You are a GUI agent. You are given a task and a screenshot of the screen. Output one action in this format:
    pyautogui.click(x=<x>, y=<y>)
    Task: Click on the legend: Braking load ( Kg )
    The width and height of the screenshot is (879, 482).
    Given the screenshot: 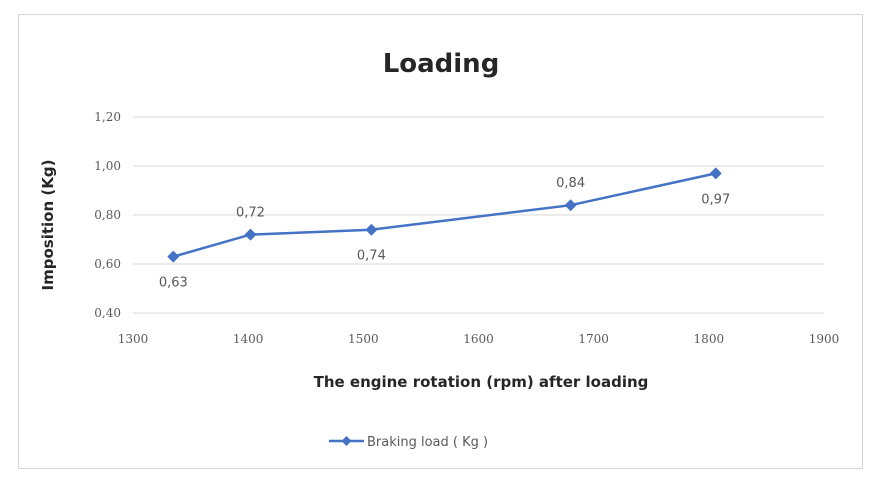 What is the action you would take?
    pyautogui.click(x=408, y=442)
    